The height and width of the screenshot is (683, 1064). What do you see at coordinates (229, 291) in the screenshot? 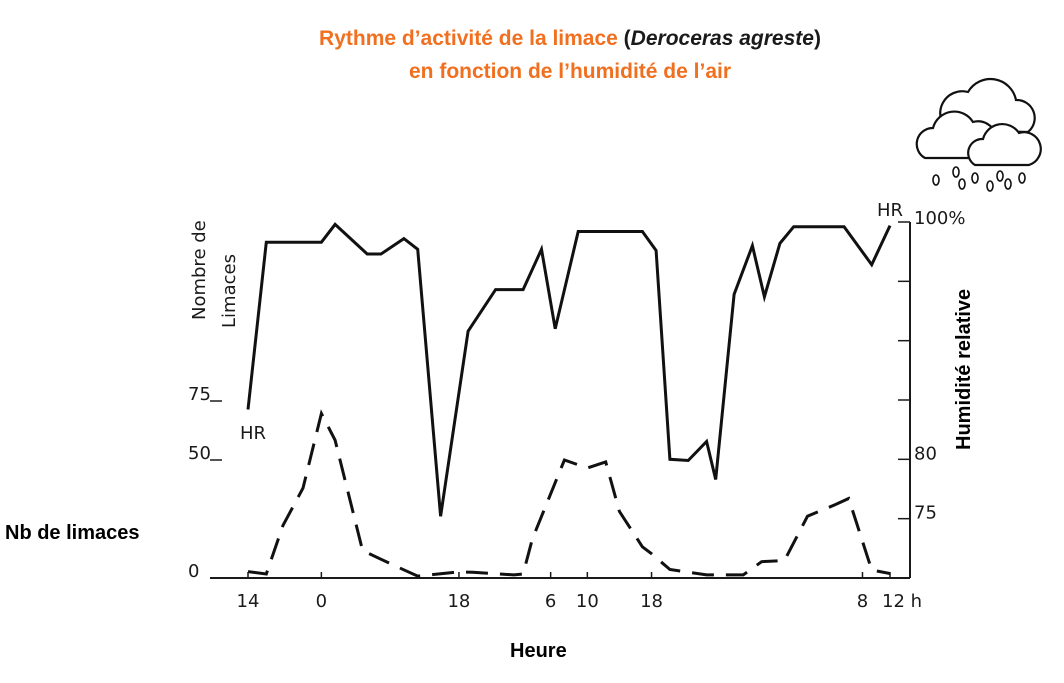
I see `left-axis-title-line2: Limaces` at bounding box center [229, 291].